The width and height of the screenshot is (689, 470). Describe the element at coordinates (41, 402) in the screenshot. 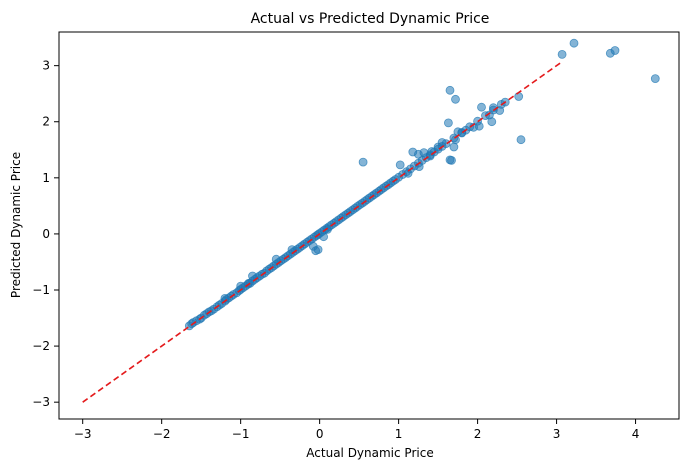

I see `y-tick-label: −3` at that location.